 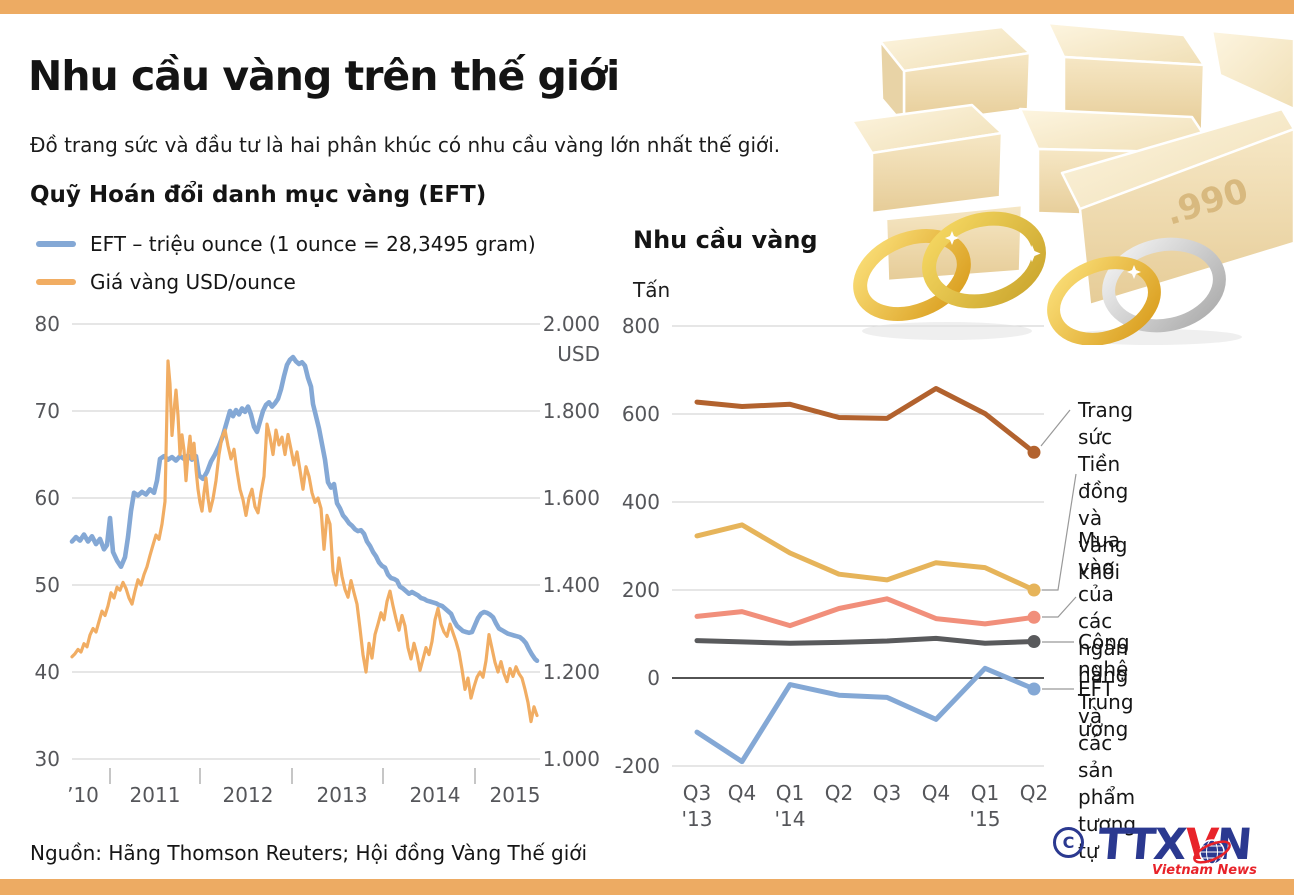 I want to click on right-chart-year-label: '13, so click(x=697, y=819).